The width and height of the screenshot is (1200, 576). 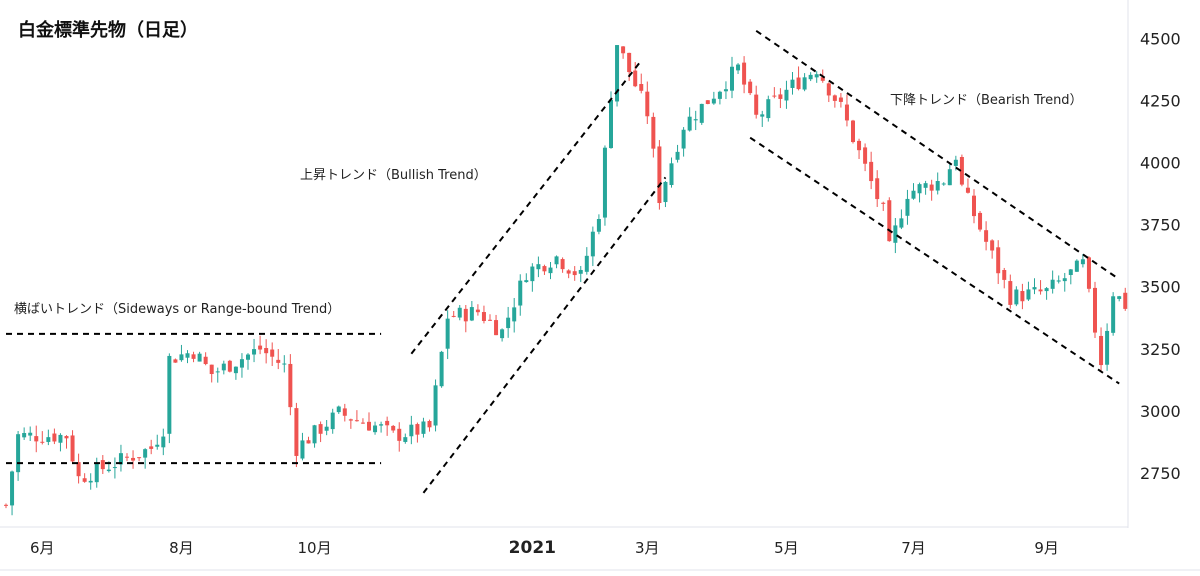 I want to click on x-tick-label: 7月, so click(x=913, y=548).